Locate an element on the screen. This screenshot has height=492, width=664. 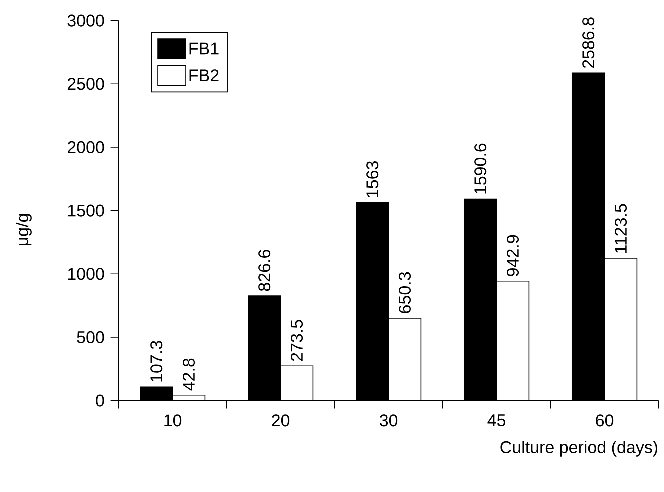
x-axis-title: Culture period (days) is located at coordinates (579, 448).